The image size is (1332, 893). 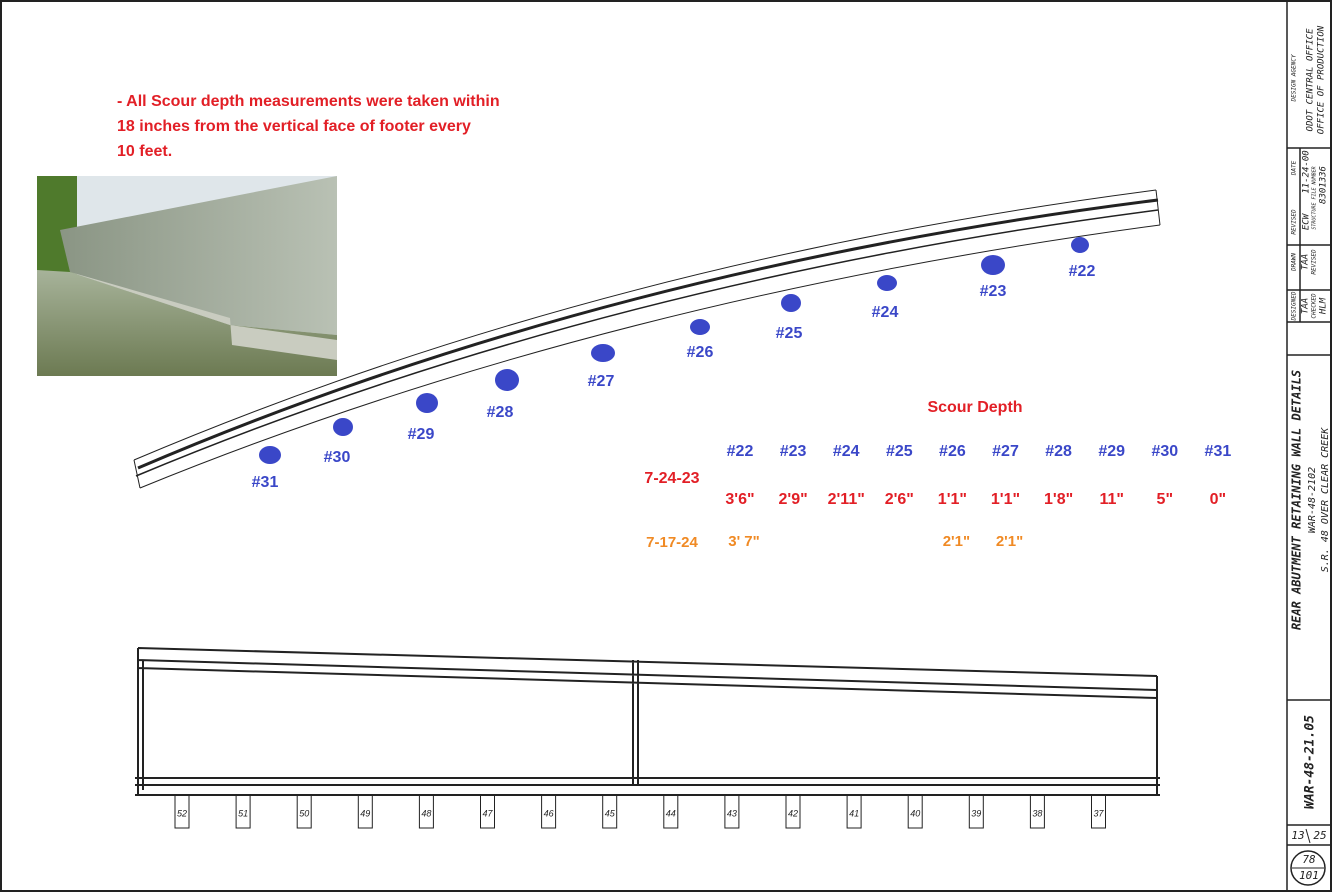 I want to click on point-label: #28, so click(x=500, y=412).